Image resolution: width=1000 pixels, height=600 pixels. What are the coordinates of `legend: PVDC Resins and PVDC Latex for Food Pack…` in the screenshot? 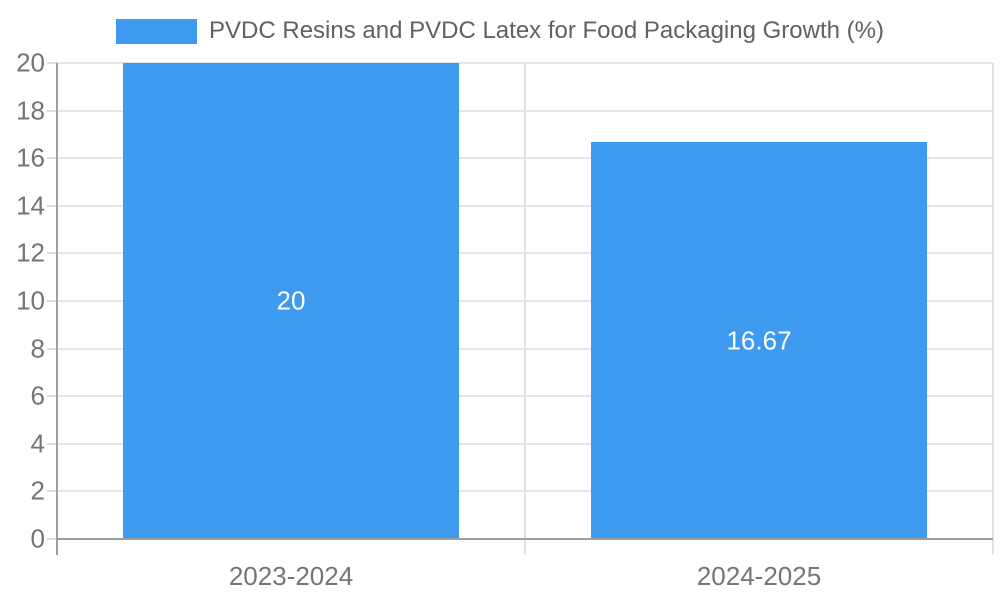 It's located at (500, 31).